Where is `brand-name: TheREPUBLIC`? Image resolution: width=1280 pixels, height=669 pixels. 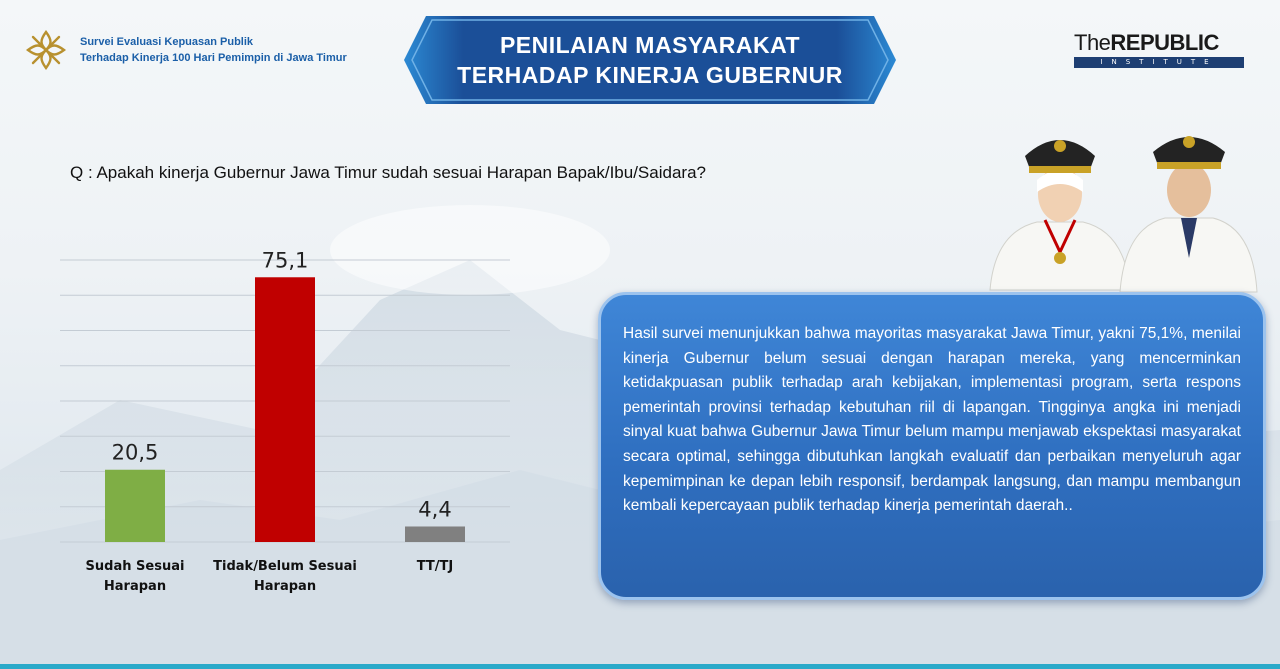
brand-name: TheREPUBLIC is located at coordinates (1159, 43).